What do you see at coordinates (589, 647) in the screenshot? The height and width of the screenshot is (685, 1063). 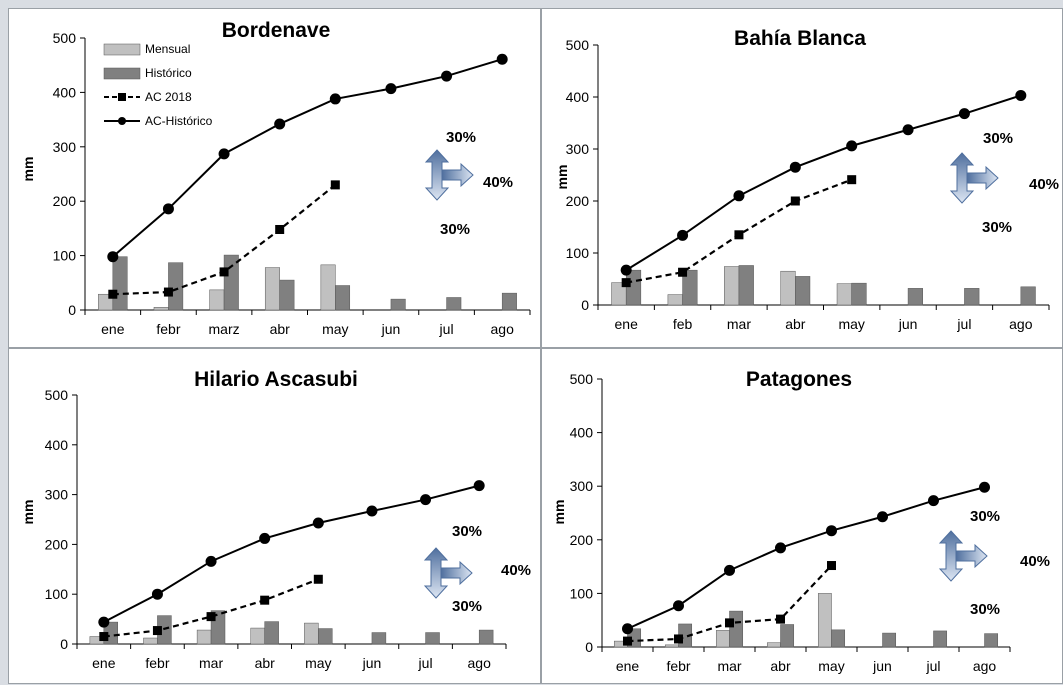 I see `y-tick-label: 0` at bounding box center [589, 647].